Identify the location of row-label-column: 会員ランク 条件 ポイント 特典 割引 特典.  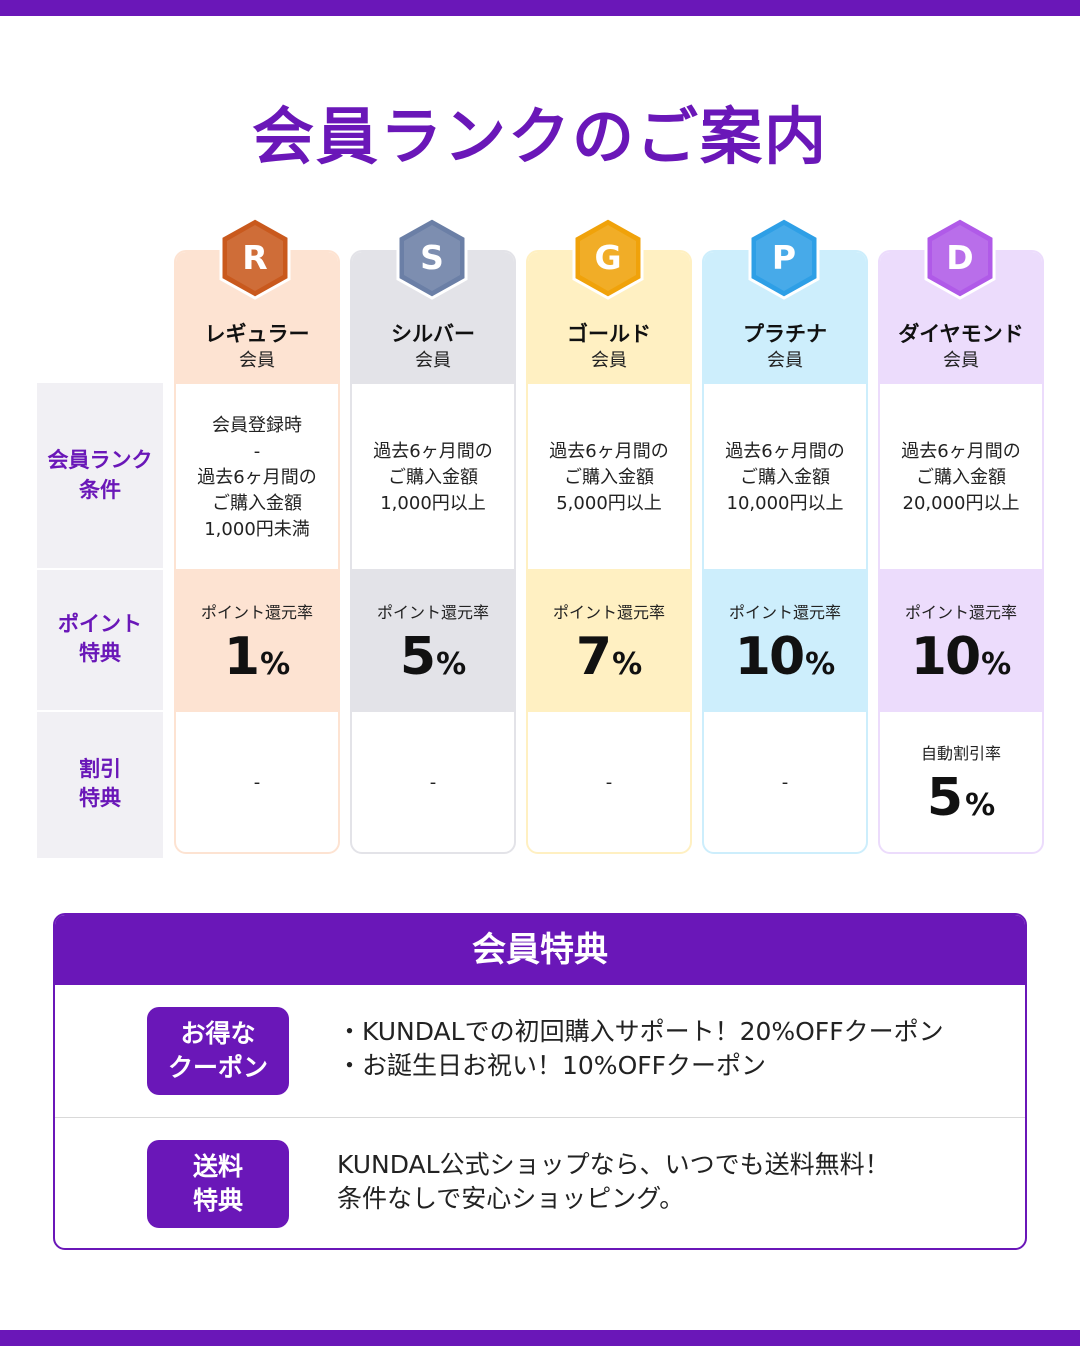
(100, 620).